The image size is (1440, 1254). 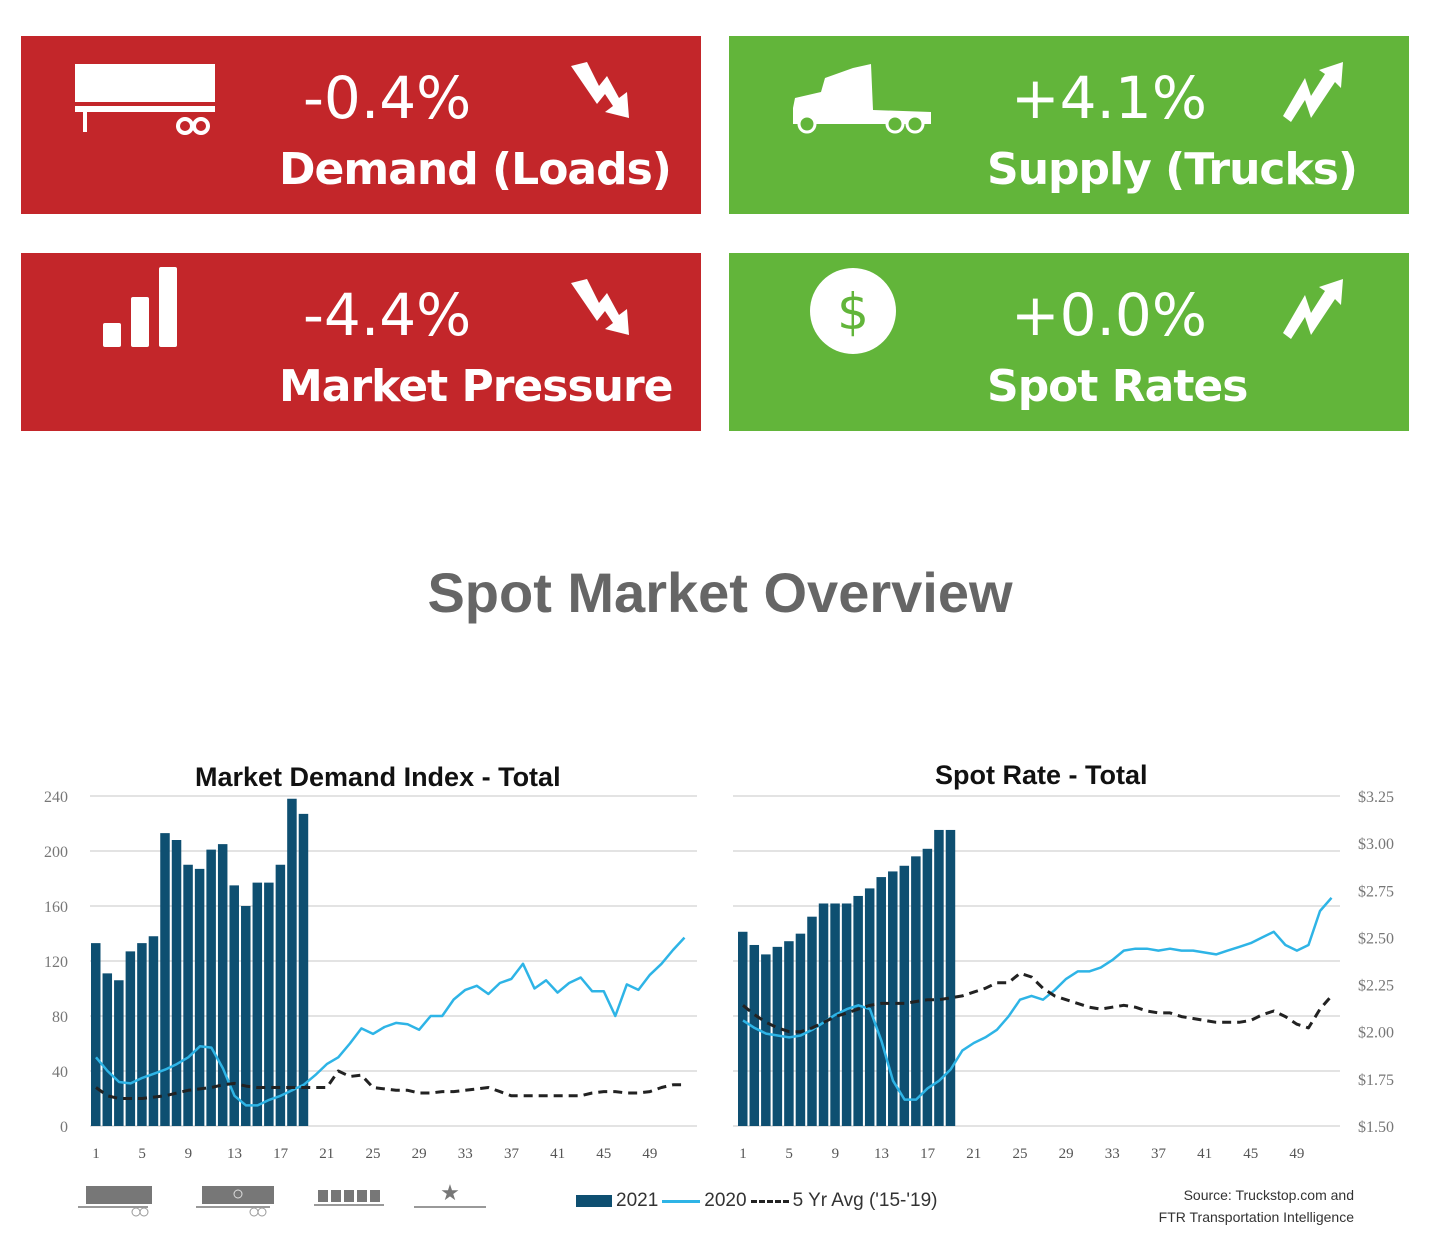 I want to click on chart-title-spot-rate: Spot Rate - Total, so click(x=1041, y=775).